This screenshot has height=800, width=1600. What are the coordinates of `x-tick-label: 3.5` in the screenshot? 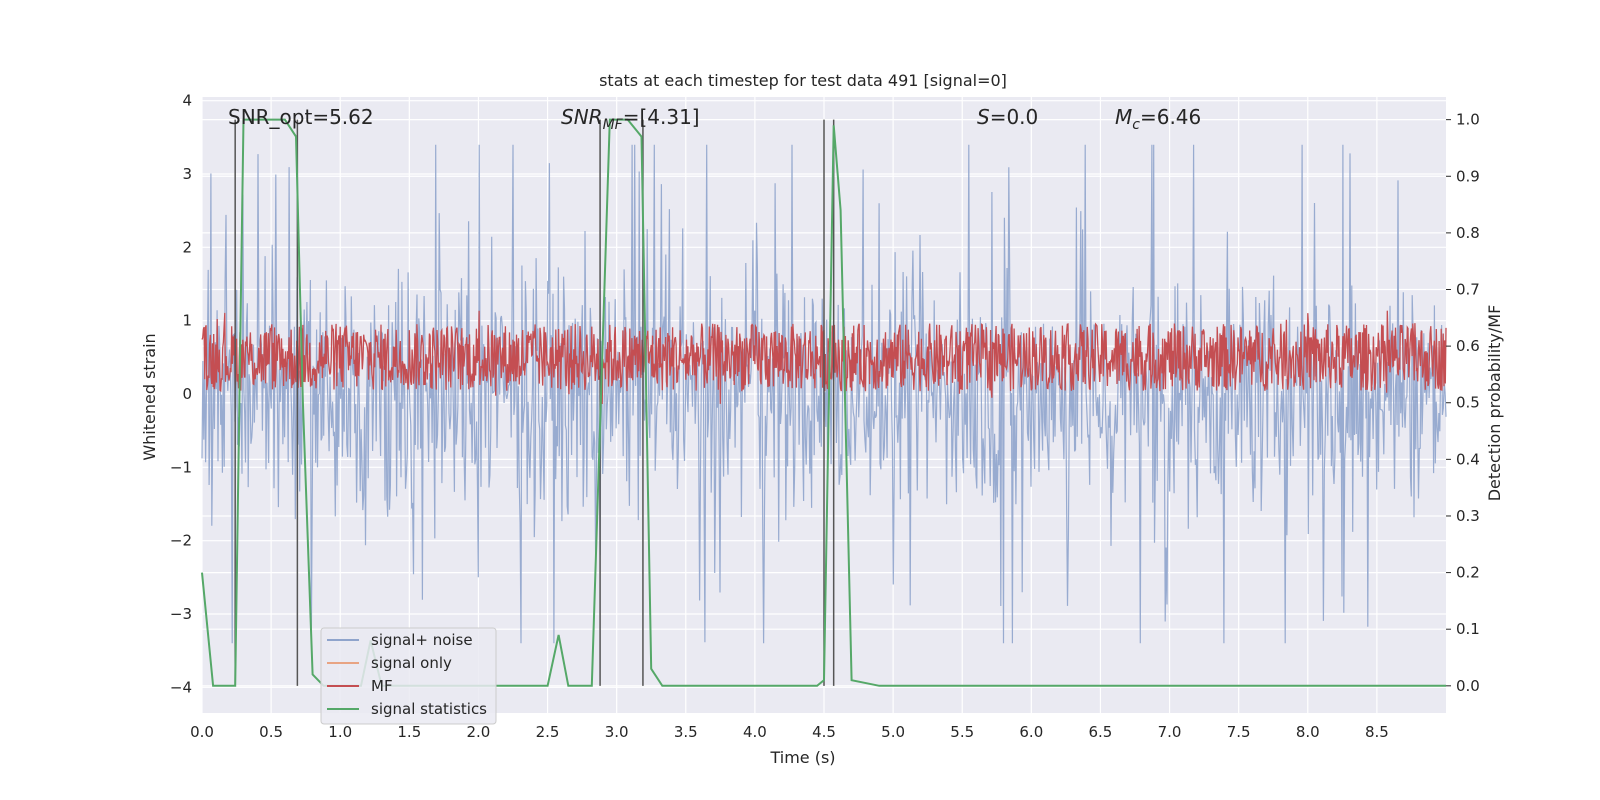 It's located at (686, 732).